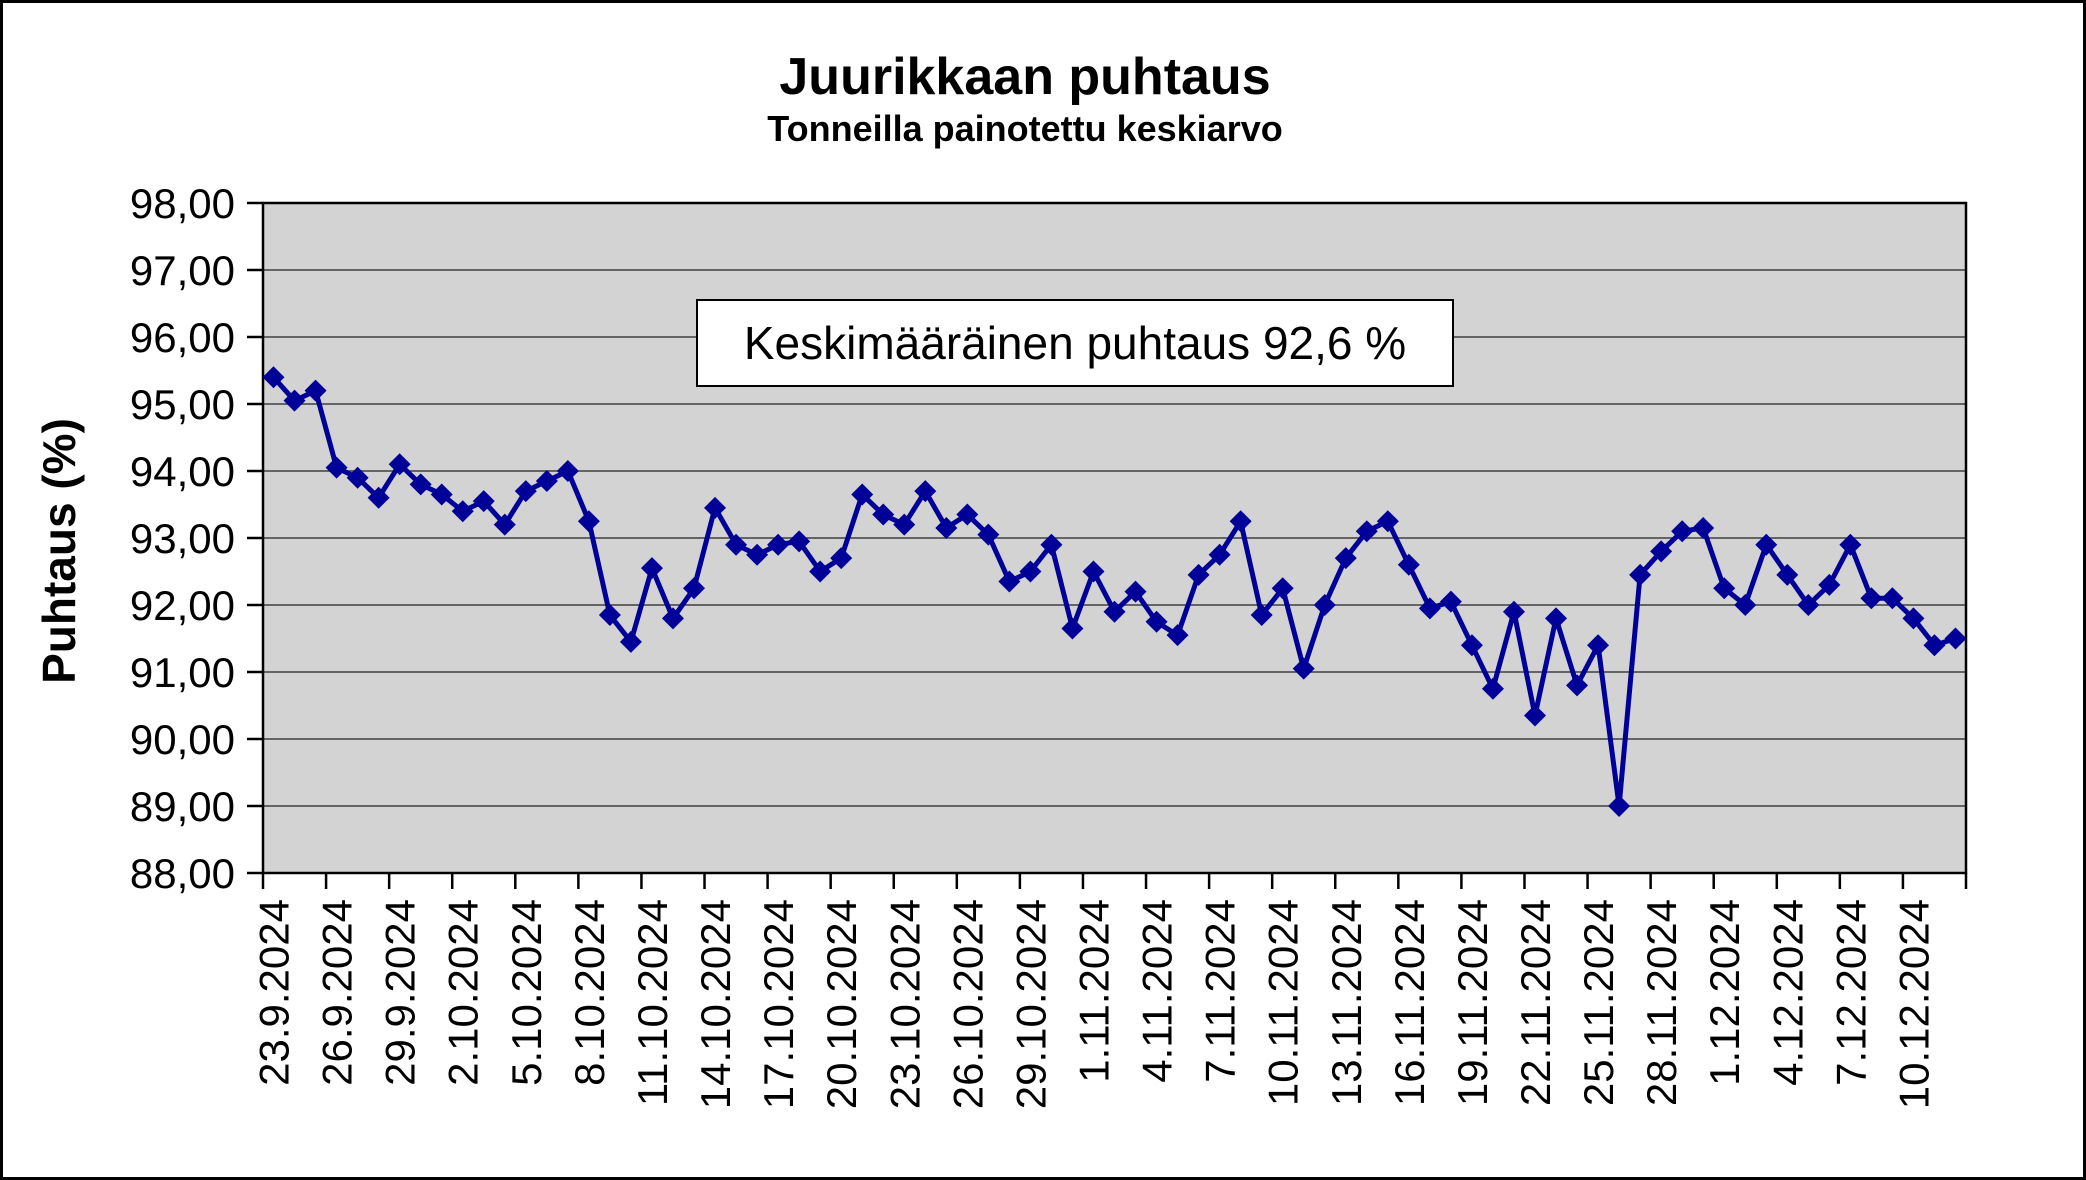 The width and height of the screenshot is (2086, 1180). Describe the element at coordinates (1535, 1002) in the screenshot. I see `x-tick-label: 22.11.2024` at that location.